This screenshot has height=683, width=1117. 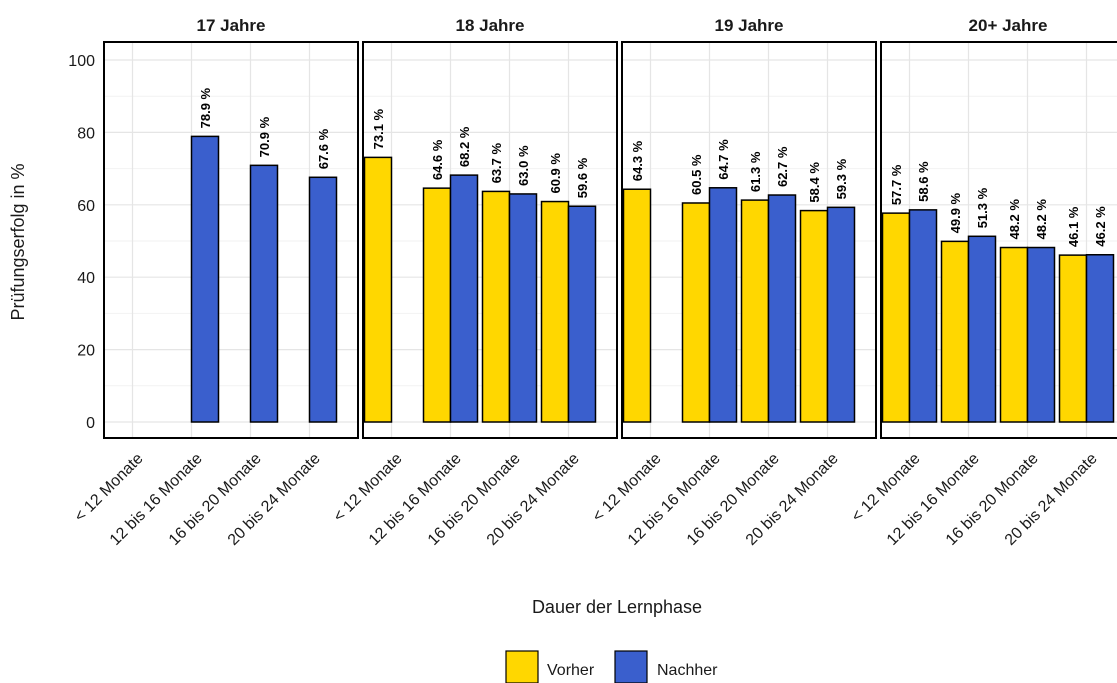 What do you see at coordinates (86, 206) in the screenshot?
I see `y-tick-label: 60` at bounding box center [86, 206].